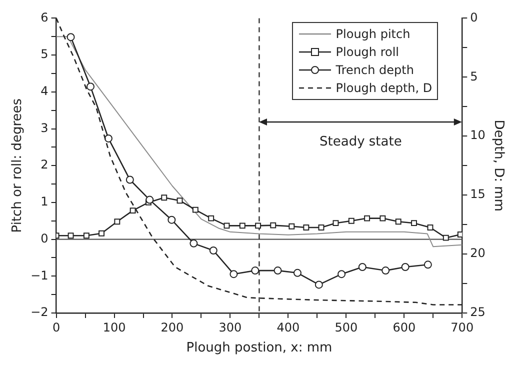  What do you see at coordinates (172, 327) in the screenshot?
I see `x-tick-label: 200` at bounding box center [172, 327].